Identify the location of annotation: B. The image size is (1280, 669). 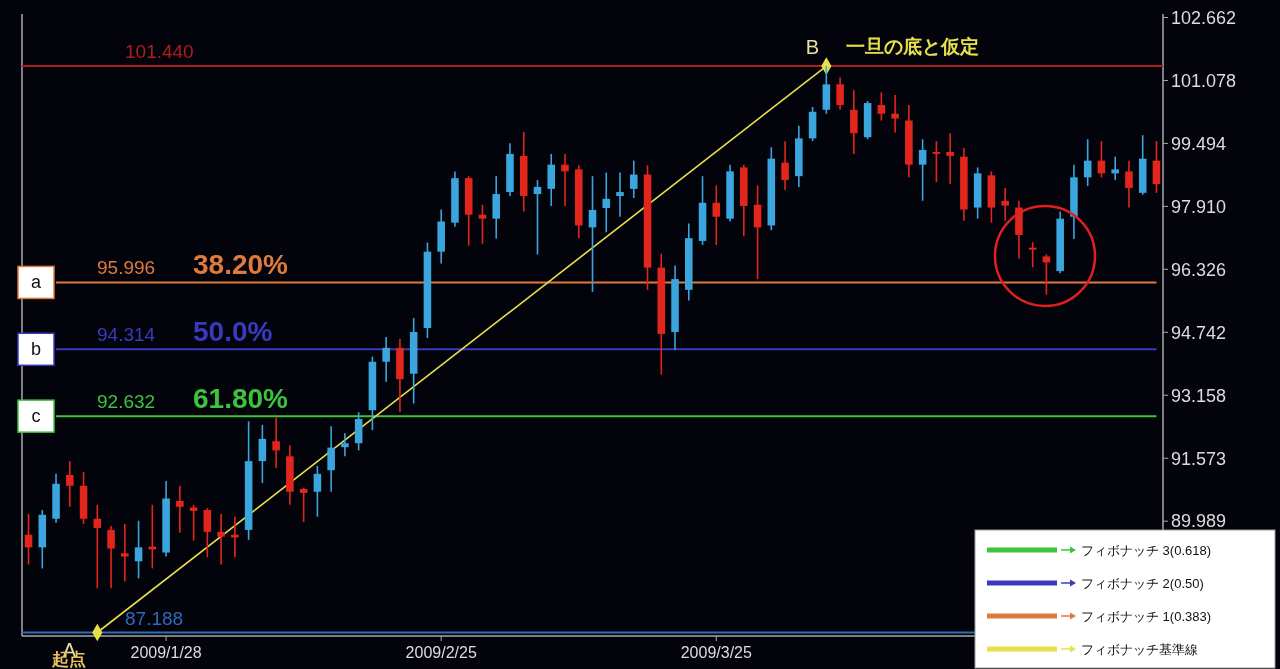
(812, 47).